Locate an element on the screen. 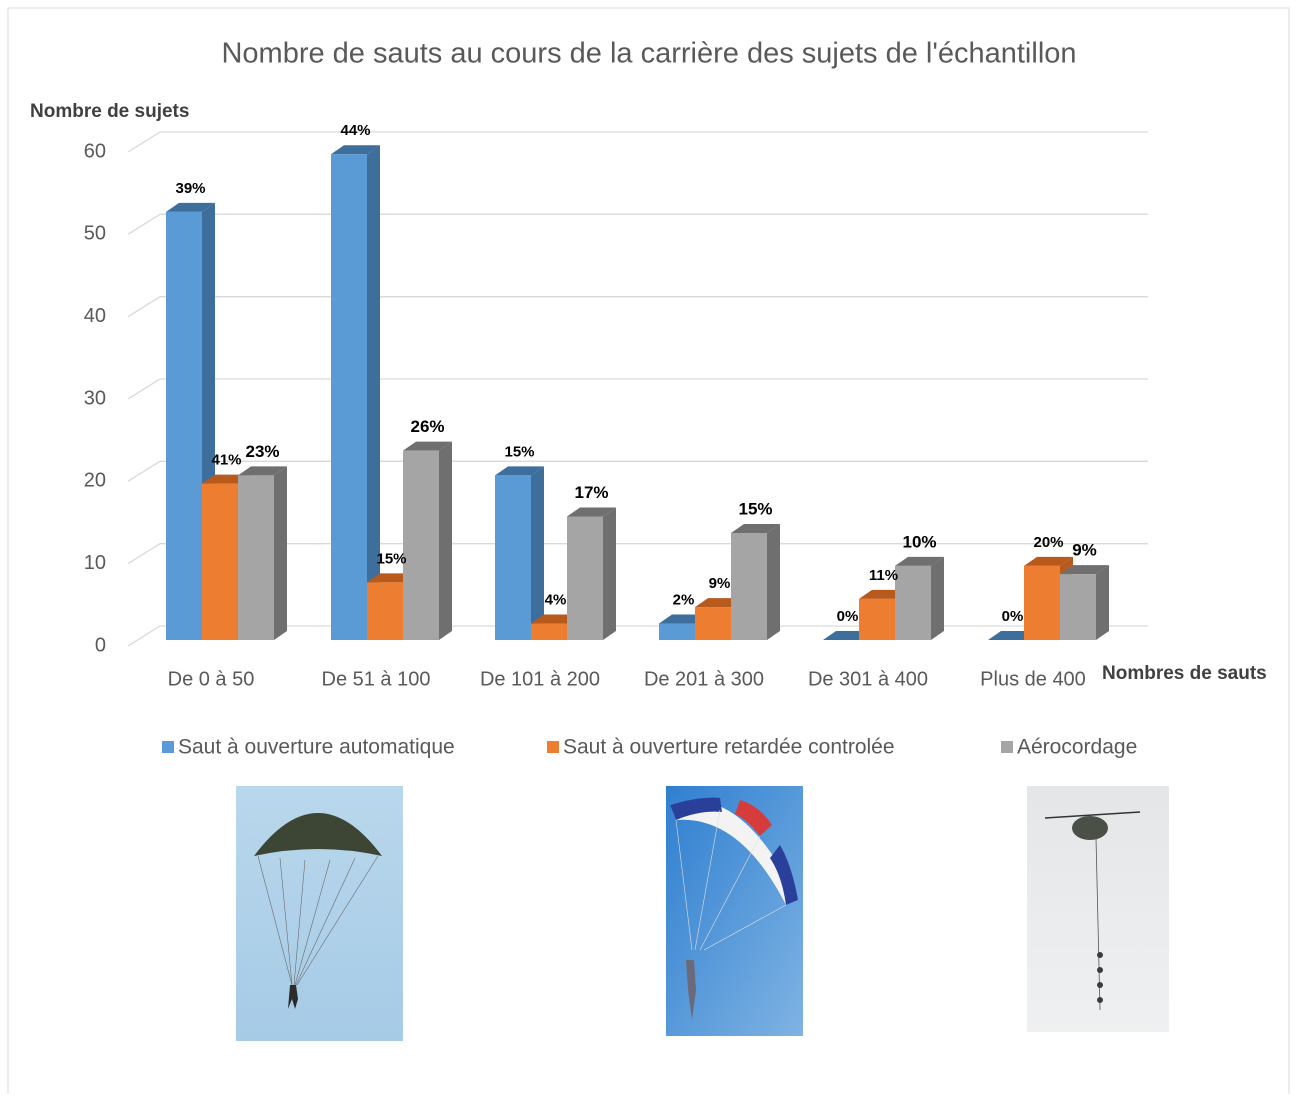 The width and height of the screenshot is (1298, 1099). percent-label: 11% is located at coordinates (883, 575).